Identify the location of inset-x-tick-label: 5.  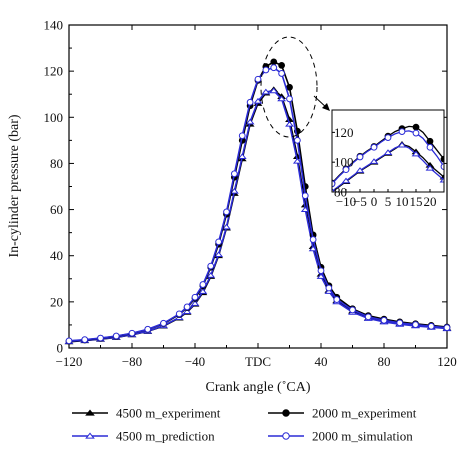
(388, 201).